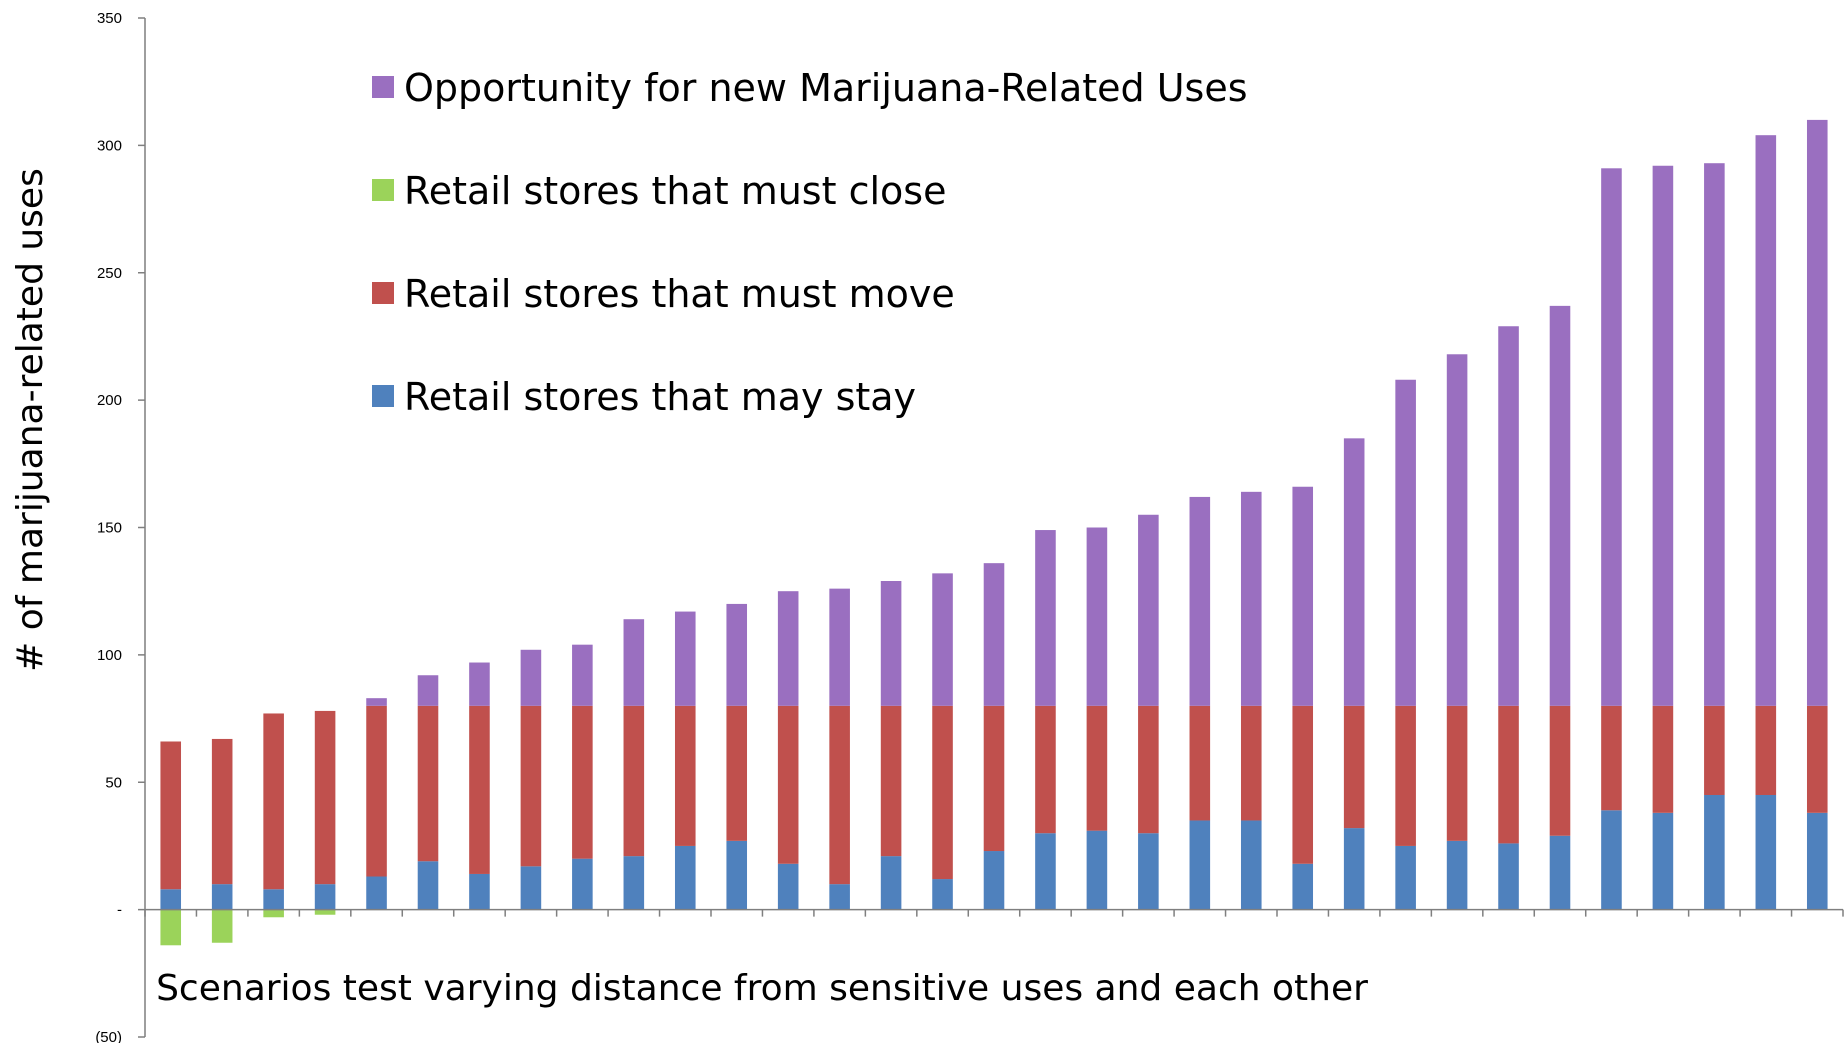 Image resolution: width=1846 pixels, height=1043 pixels. I want to click on y-tick-label: 150, so click(109, 528).